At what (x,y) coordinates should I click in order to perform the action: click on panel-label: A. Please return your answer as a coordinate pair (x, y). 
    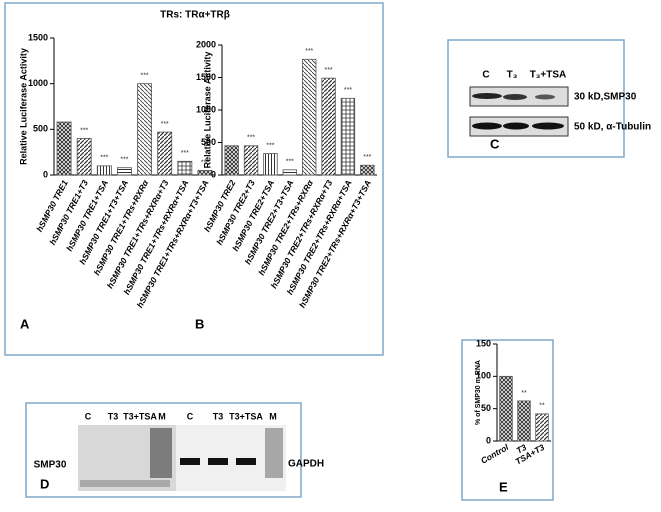
    Looking at the image, I should click on (25, 323).